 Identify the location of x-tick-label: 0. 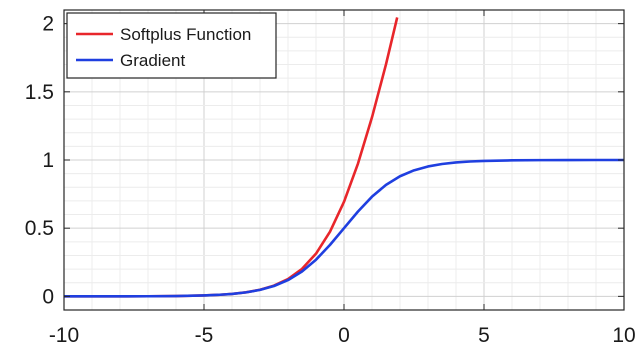
(344, 335).